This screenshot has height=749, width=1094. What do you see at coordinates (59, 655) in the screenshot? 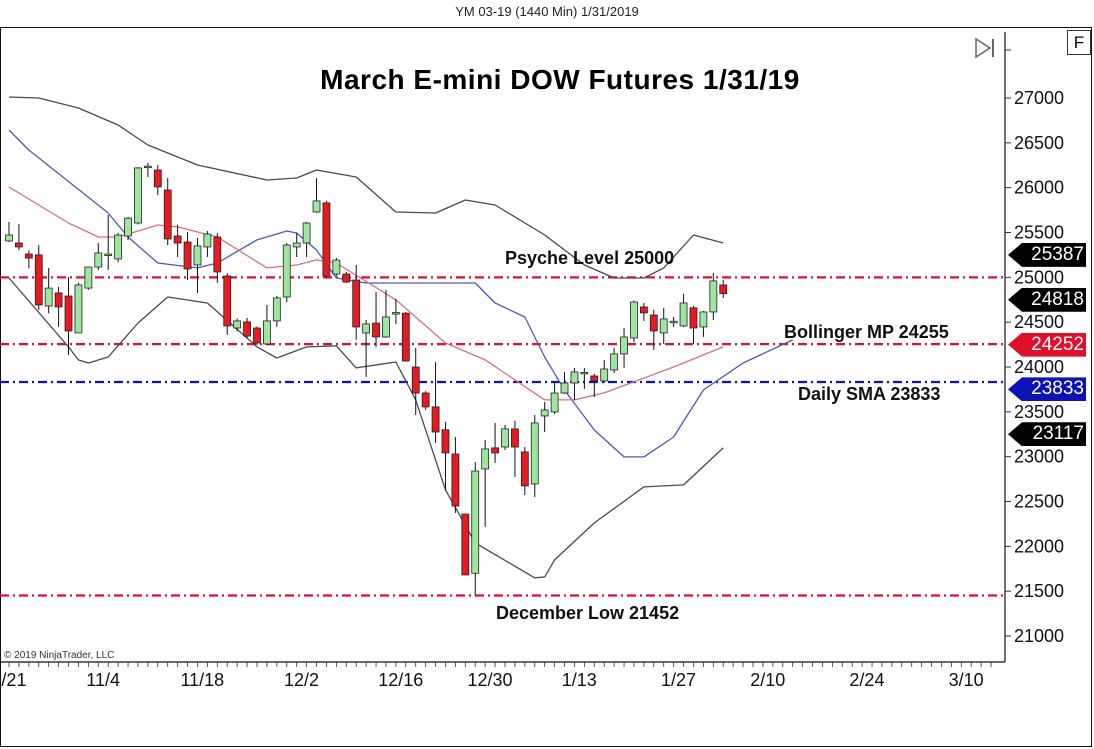
I see `copyright-text: © 2019 NinjaTrader, LLC` at bounding box center [59, 655].